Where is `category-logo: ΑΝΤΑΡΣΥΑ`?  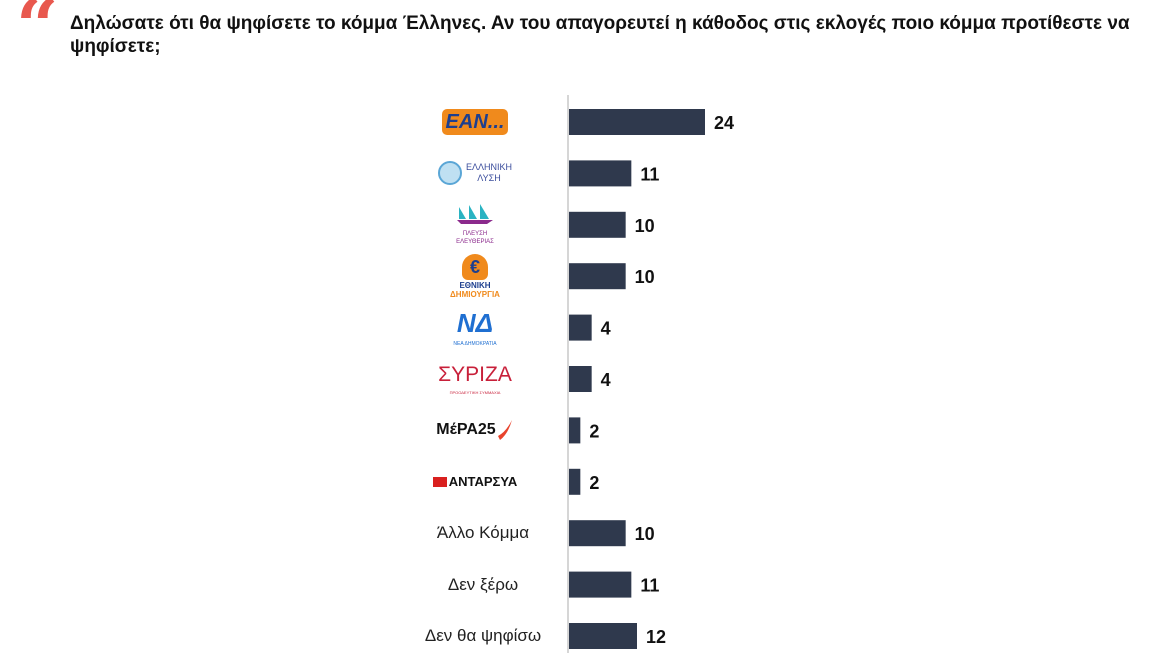 category-logo: ΑΝΤΑΡΣΥΑ is located at coordinates (475, 482).